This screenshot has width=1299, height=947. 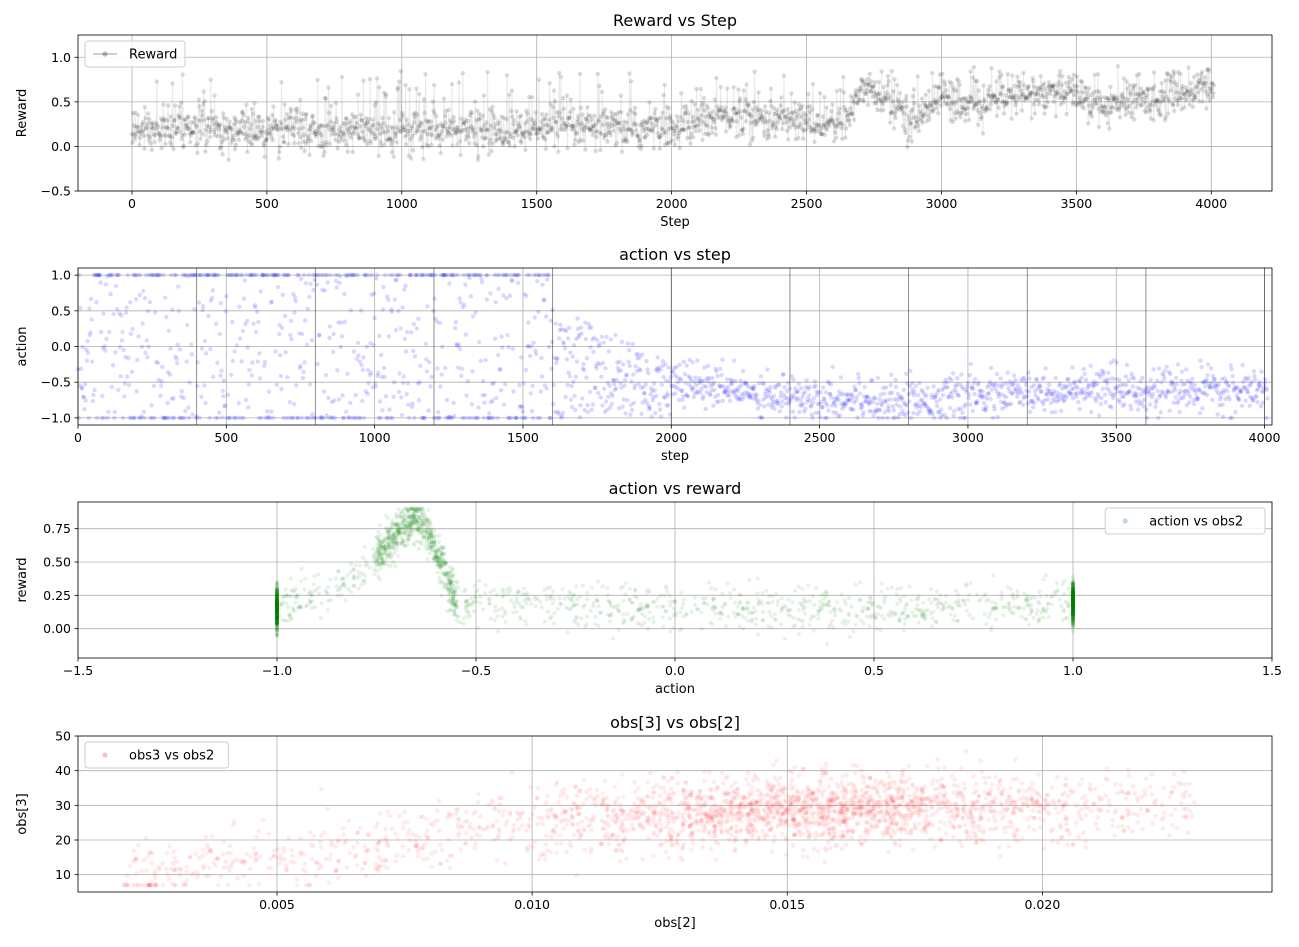 I want to click on x-tick-label: 2500, so click(x=820, y=437).